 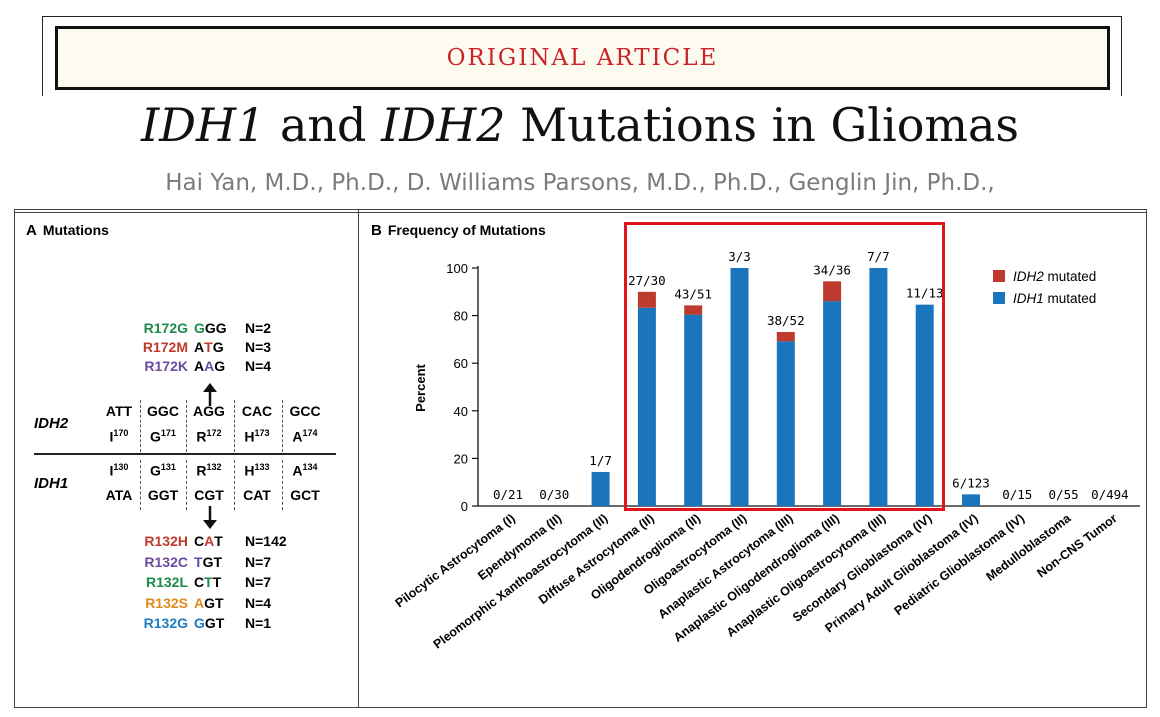 What do you see at coordinates (358, 458) in the screenshot?
I see `panel-divider` at bounding box center [358, 458].